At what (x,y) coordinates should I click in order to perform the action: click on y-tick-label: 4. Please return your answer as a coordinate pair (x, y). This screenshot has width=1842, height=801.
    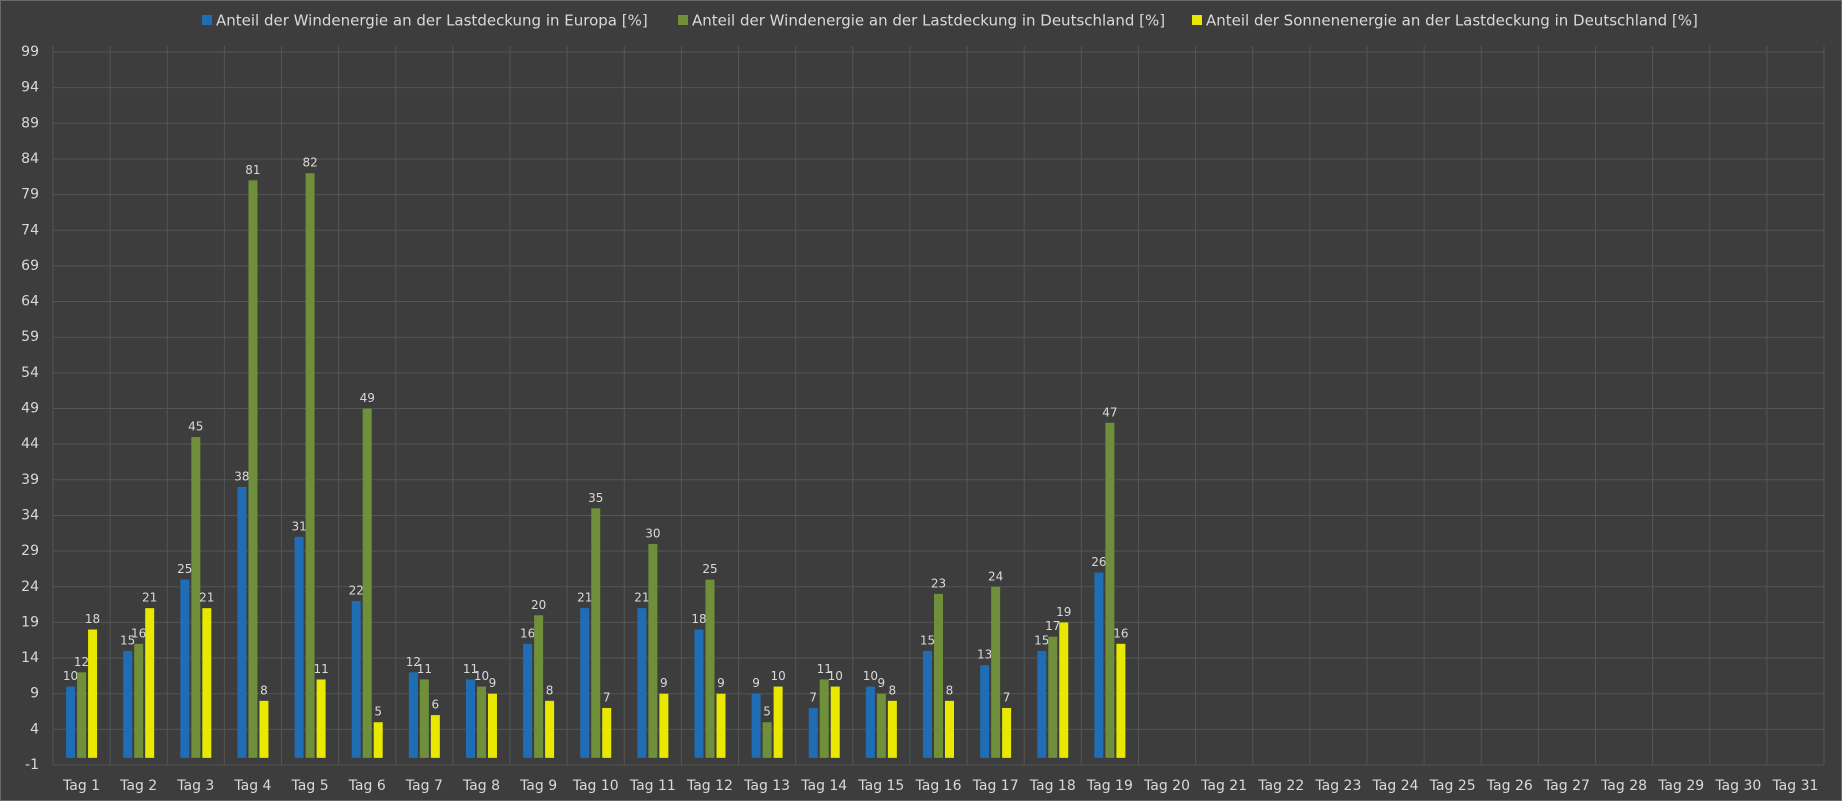
    Looking at the image, I should click on (34, 729).